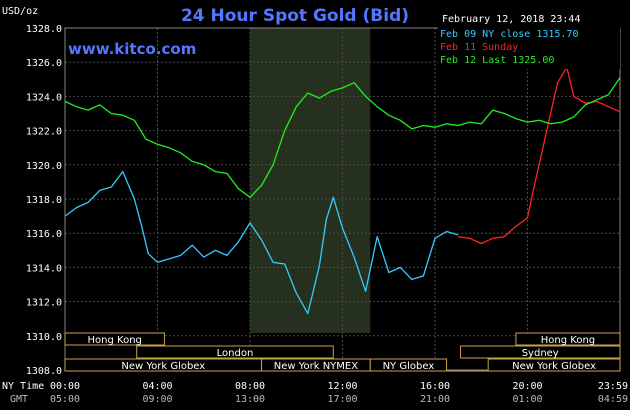 The height and width of the screenshot is (410, 630). Describe the element at coordinates (23, 386) in the screenshot. I see `ny-time-label: NY Time` at that location.